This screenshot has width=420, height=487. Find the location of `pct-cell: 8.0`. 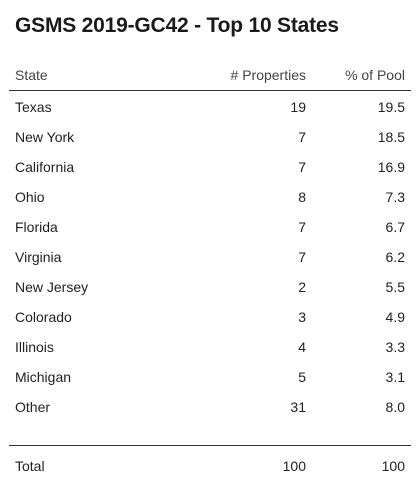

pct-cell: 8.0 is located at coordinates (395, 407).